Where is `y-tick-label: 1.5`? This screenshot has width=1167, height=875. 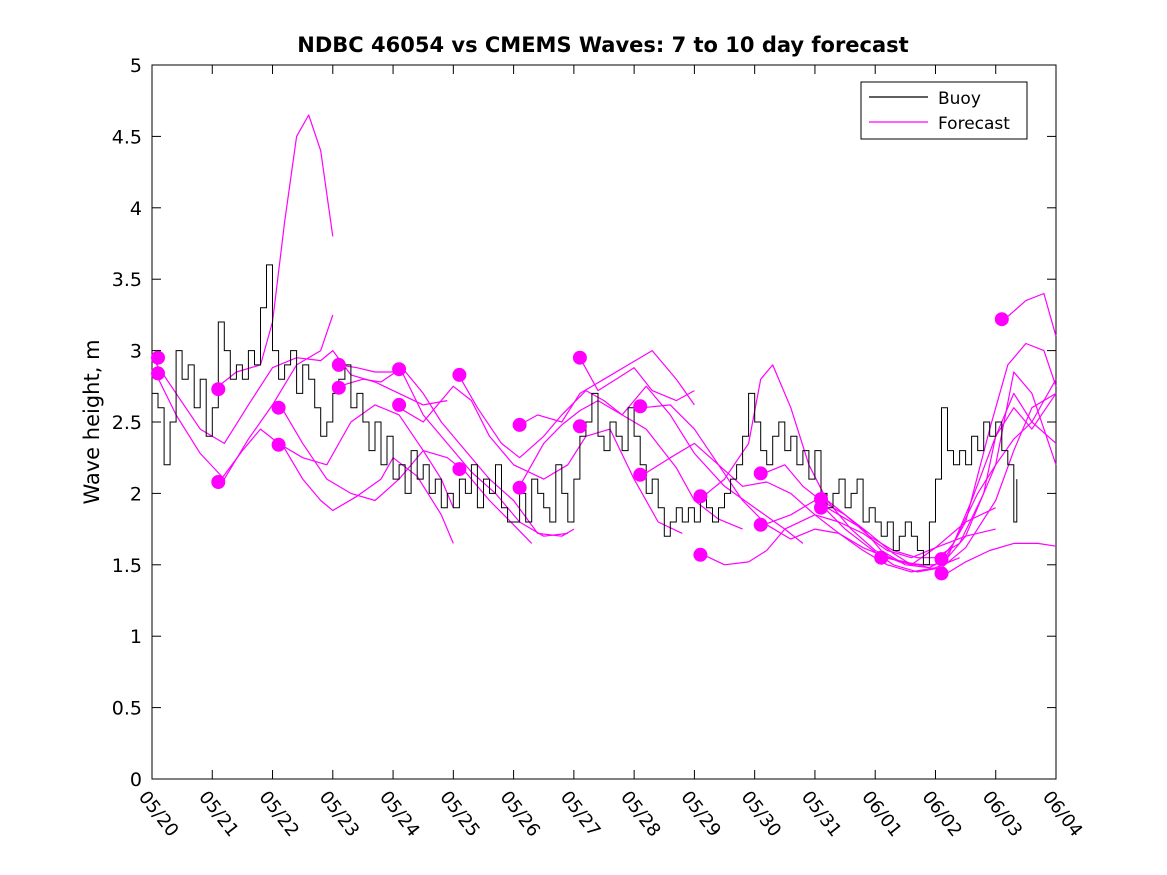
y-tick-label: 1.5 is located at coordinates (127, 566).